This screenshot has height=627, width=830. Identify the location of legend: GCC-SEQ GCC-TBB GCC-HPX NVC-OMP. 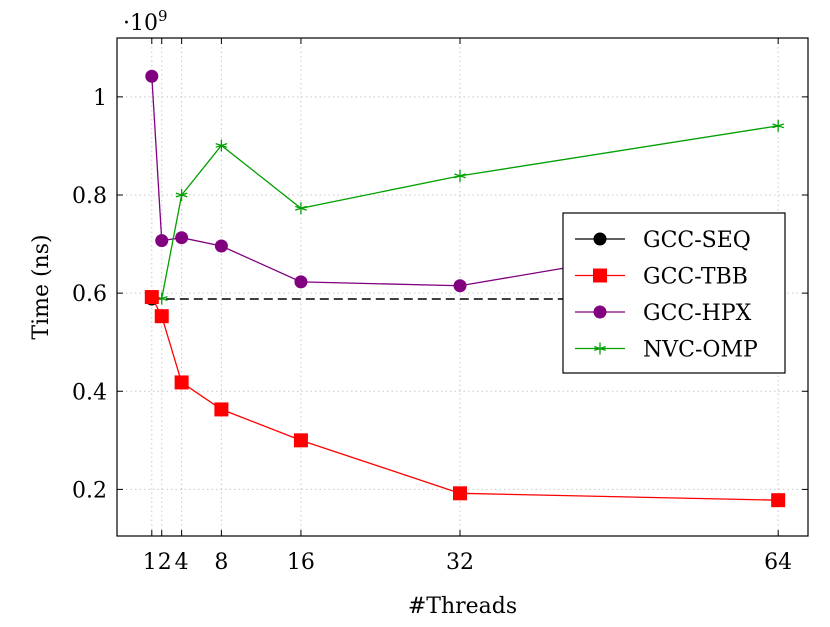
(674, 293).